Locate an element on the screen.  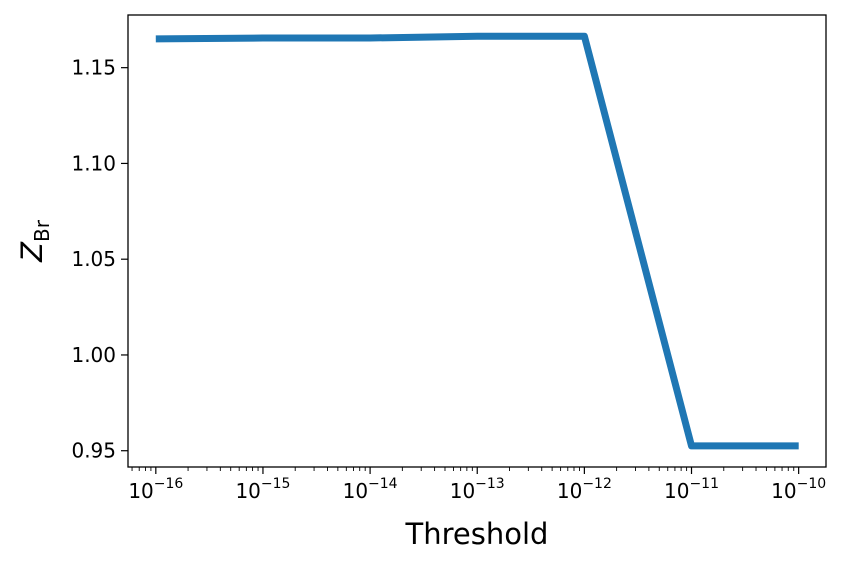
y-tick-label: 0.95 is located at coordinates (93, 451).